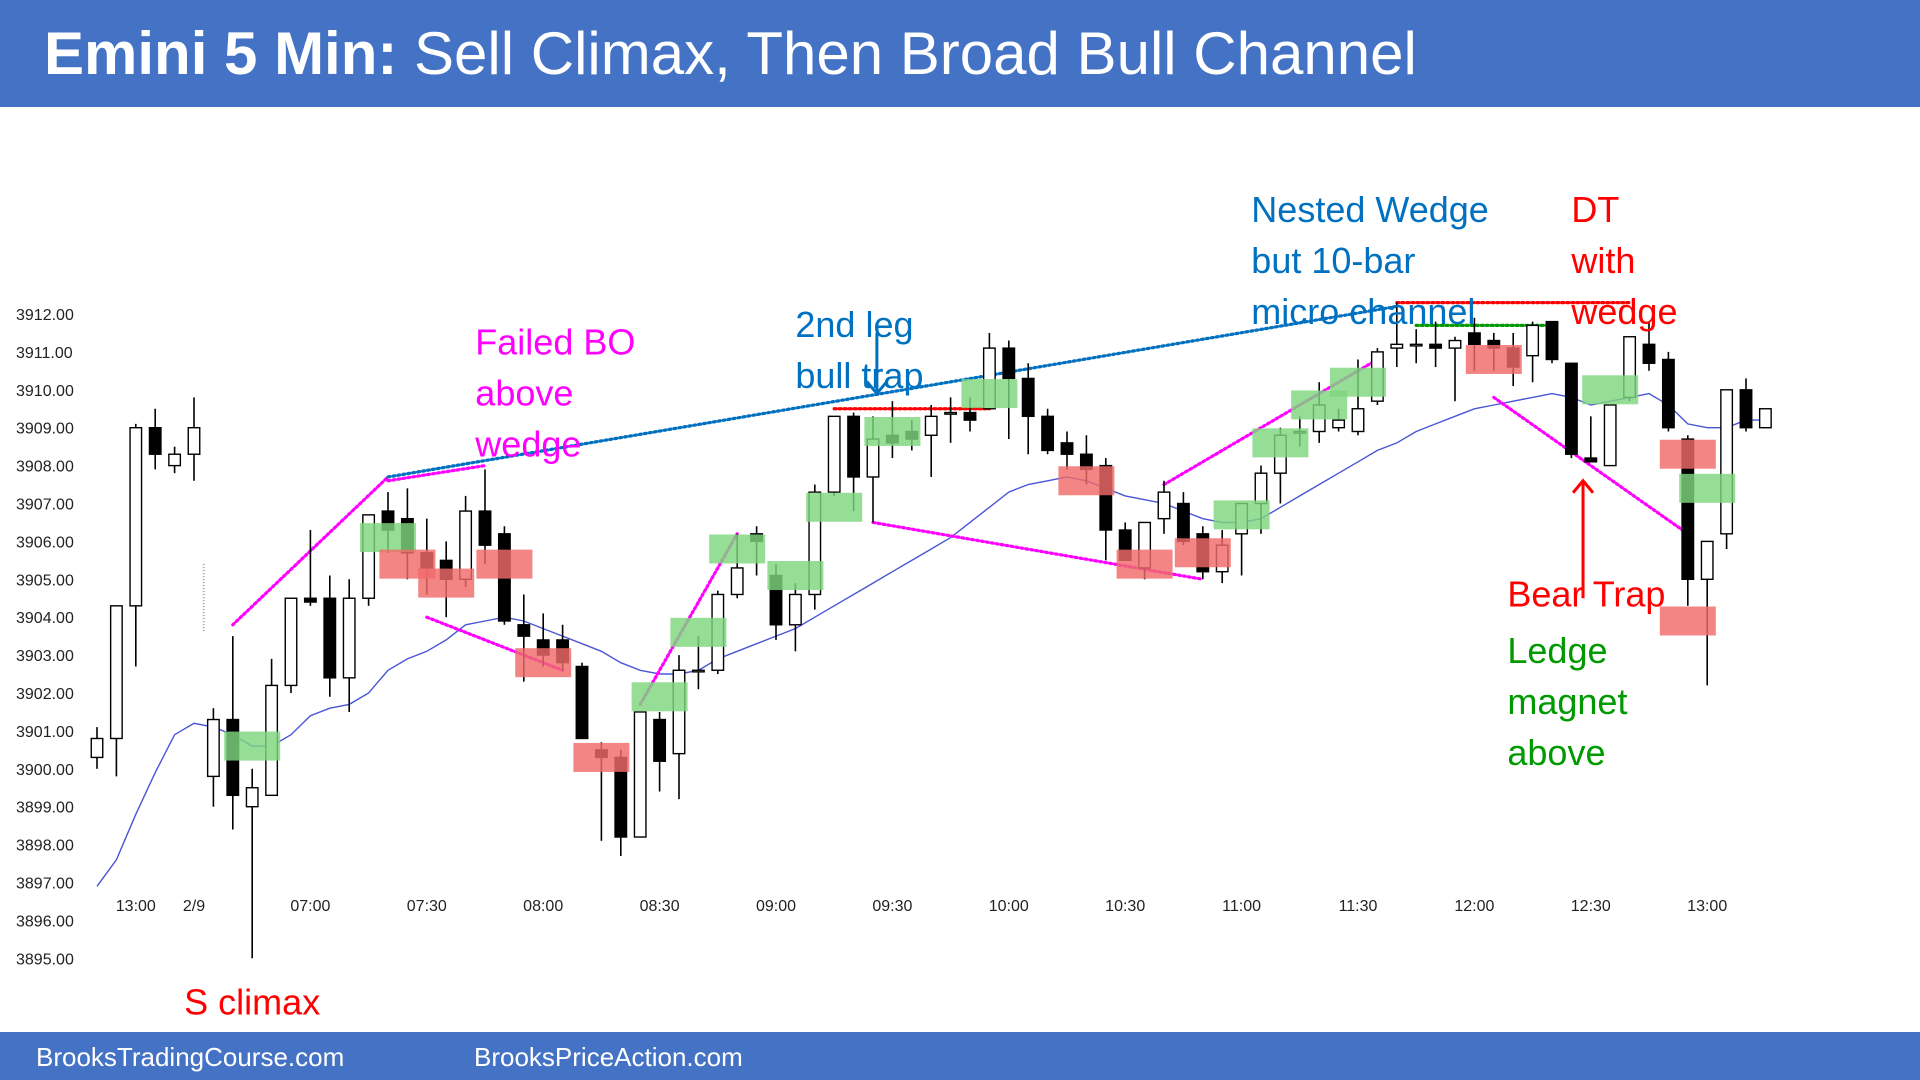  Describe the element at coordinates (45, 732) in the screenshot. I see `y-tick-label: 3901.00` at that location.